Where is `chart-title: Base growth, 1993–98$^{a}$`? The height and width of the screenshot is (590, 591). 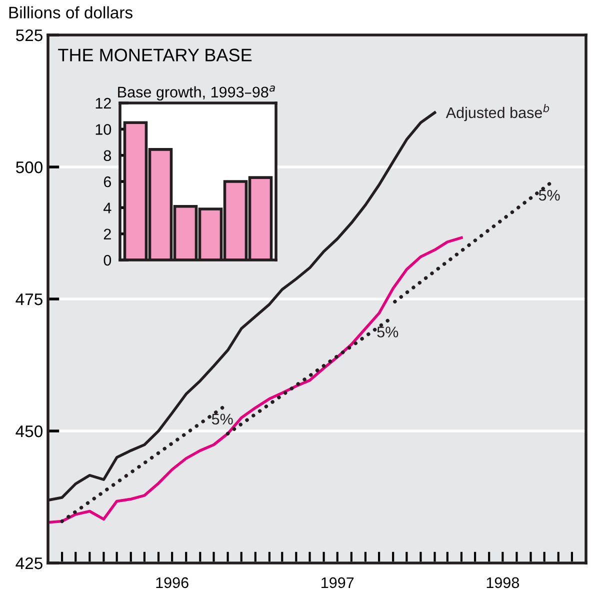 chart-title: Base growth, 1993–98$^{a}$ is located at coordinates (196, 93).